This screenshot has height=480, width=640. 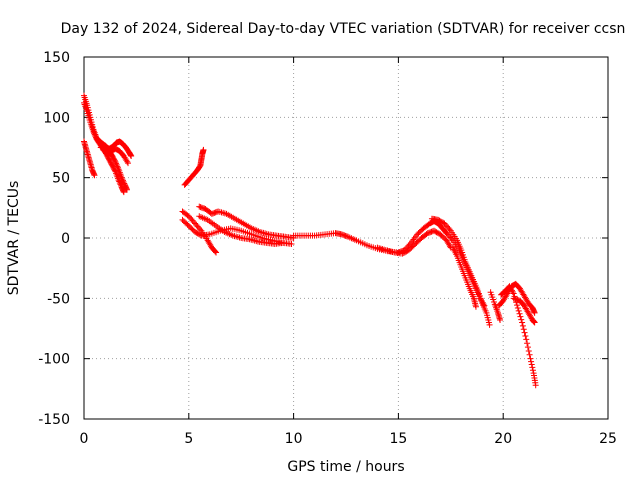 I want to click on series-trace-f, so click(x=194, y=167).